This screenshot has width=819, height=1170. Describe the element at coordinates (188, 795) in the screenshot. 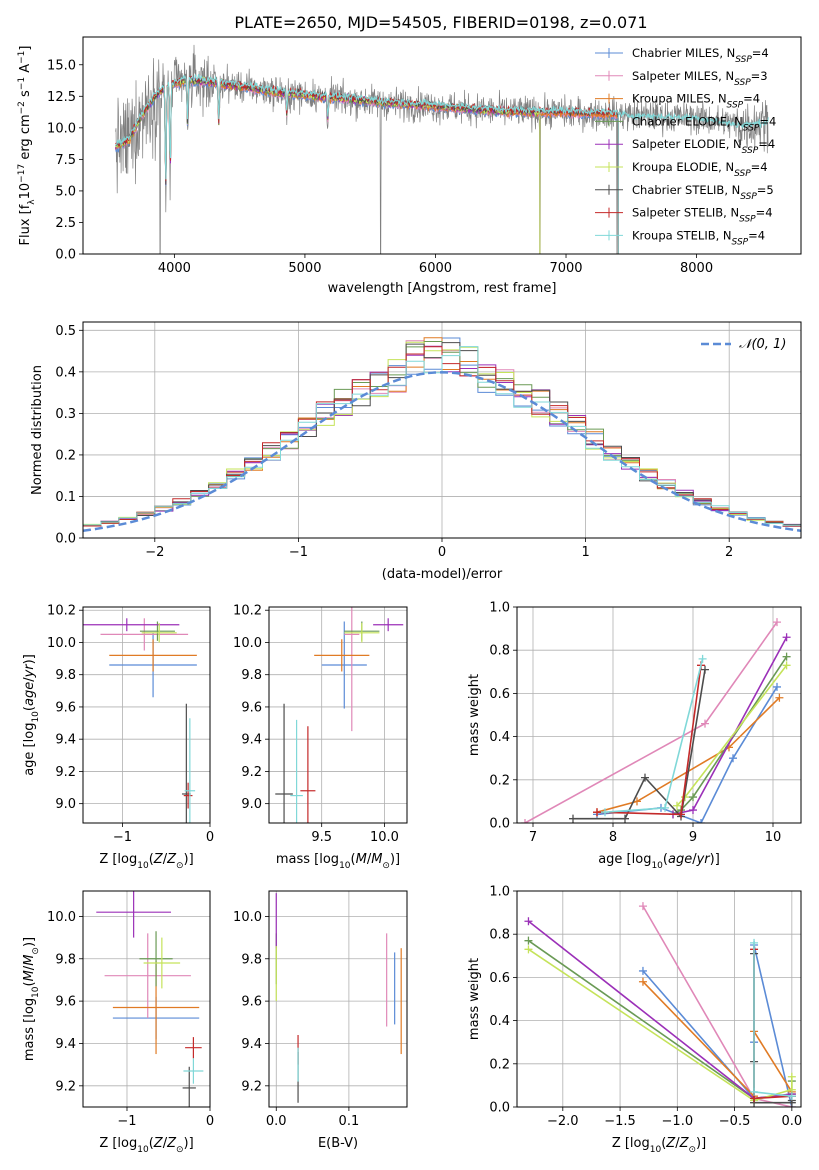

I see `errorbar-salpeter-stelib` at that location.